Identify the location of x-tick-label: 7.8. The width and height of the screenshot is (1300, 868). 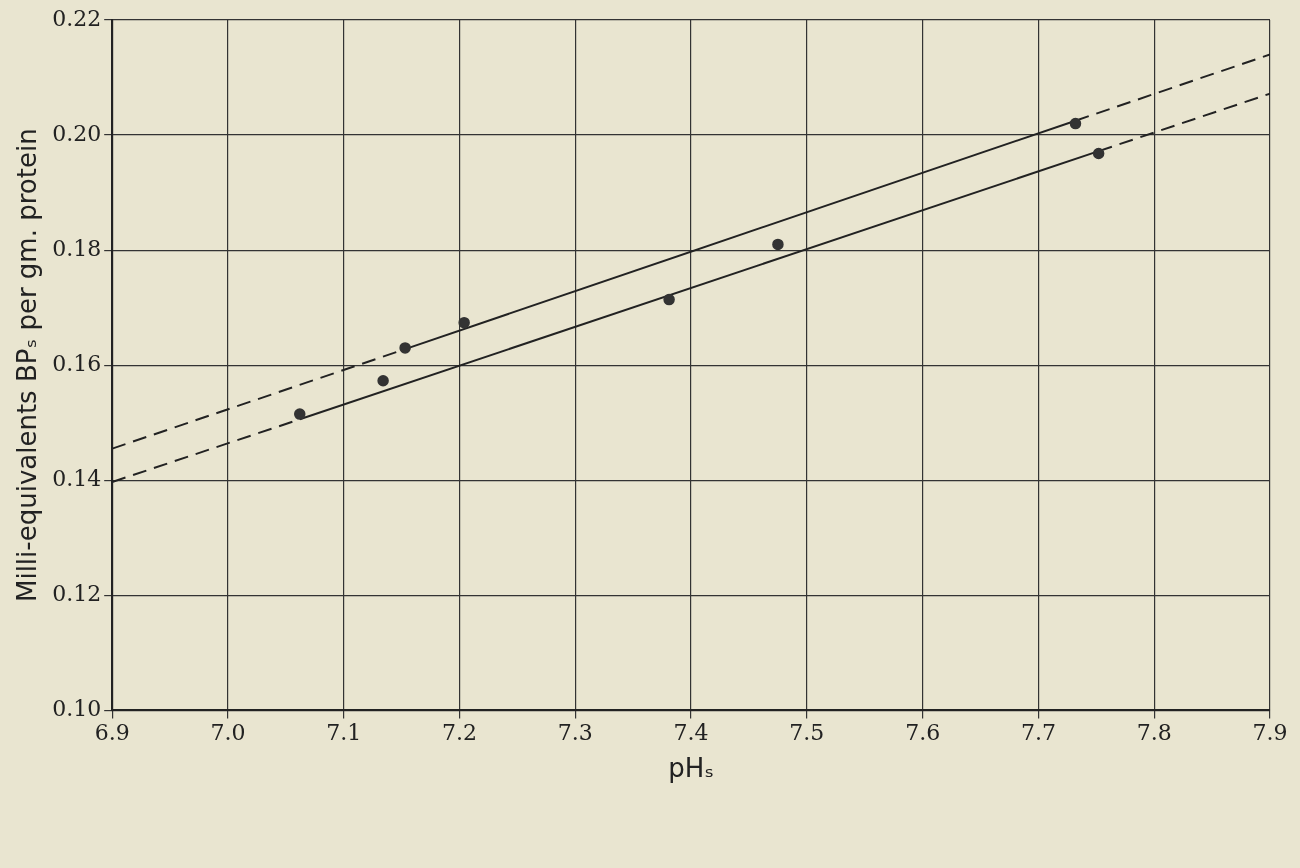
(1154, 733).